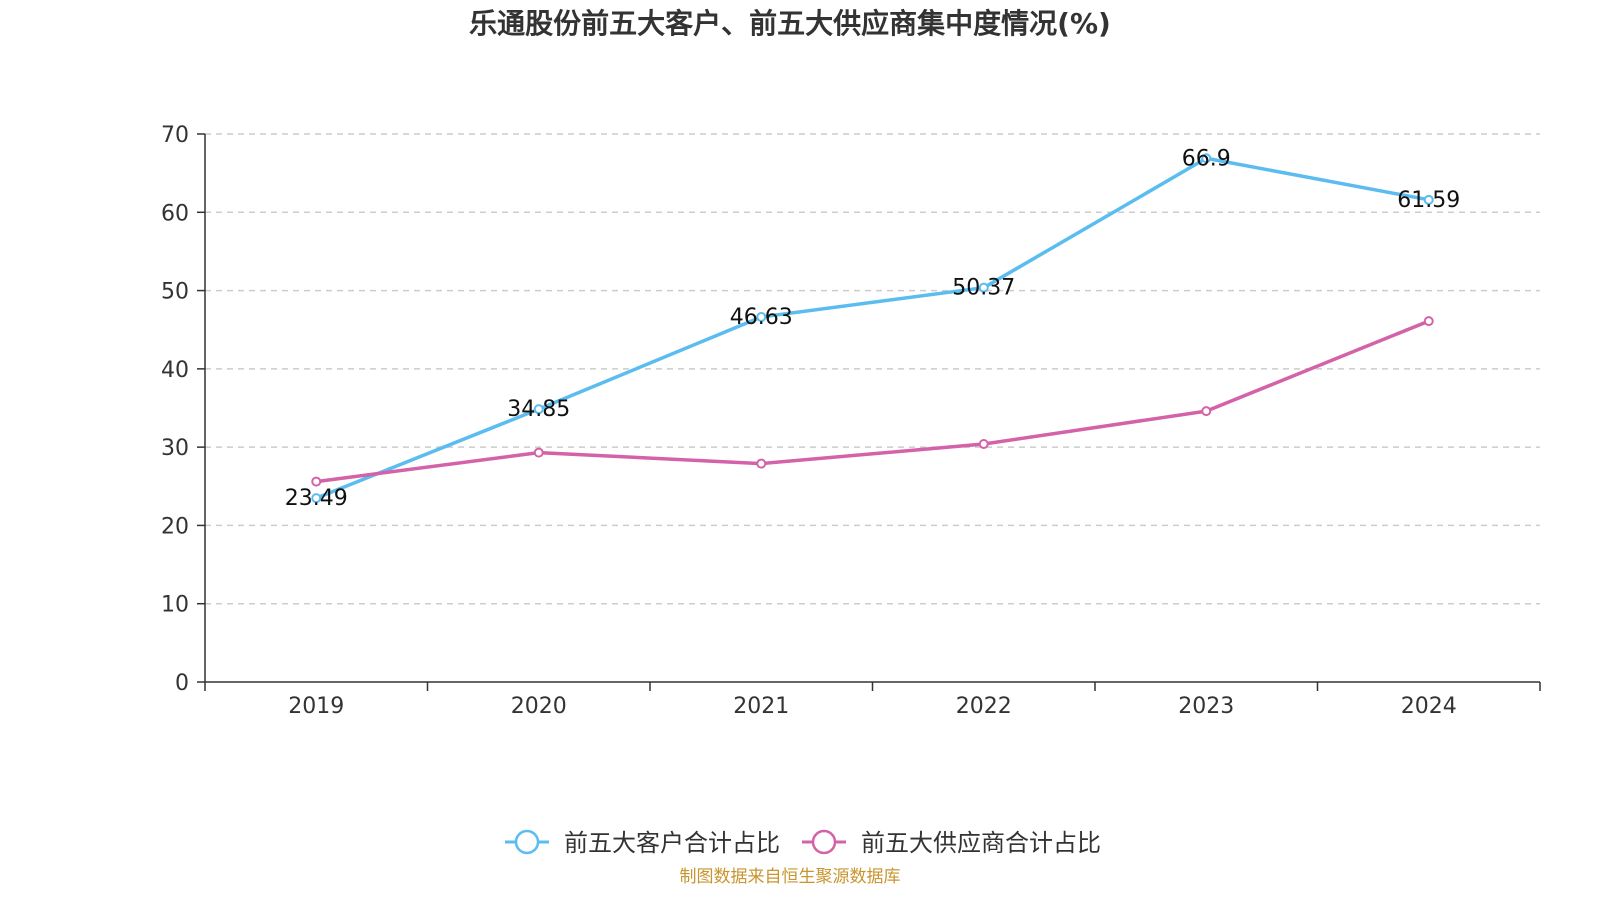  I want to click on y-tick-label: 70, so click(175, 135).